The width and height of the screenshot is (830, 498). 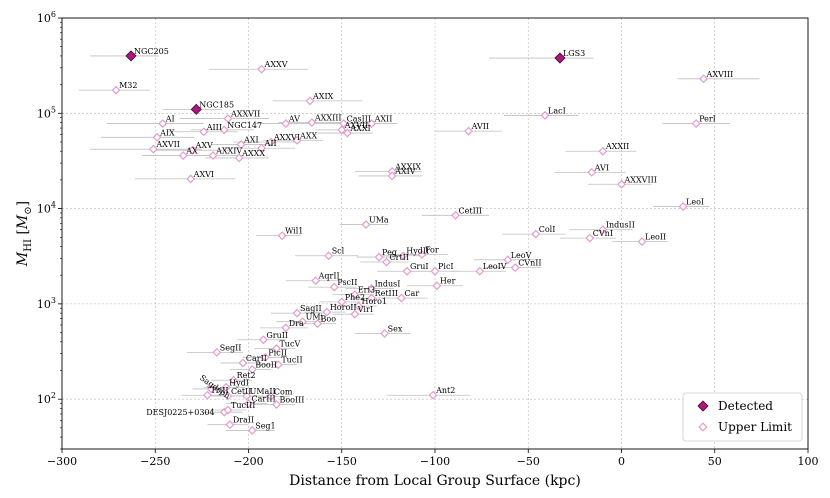 I want to click on x-tick-label: 50, so click(x=715, y=461).